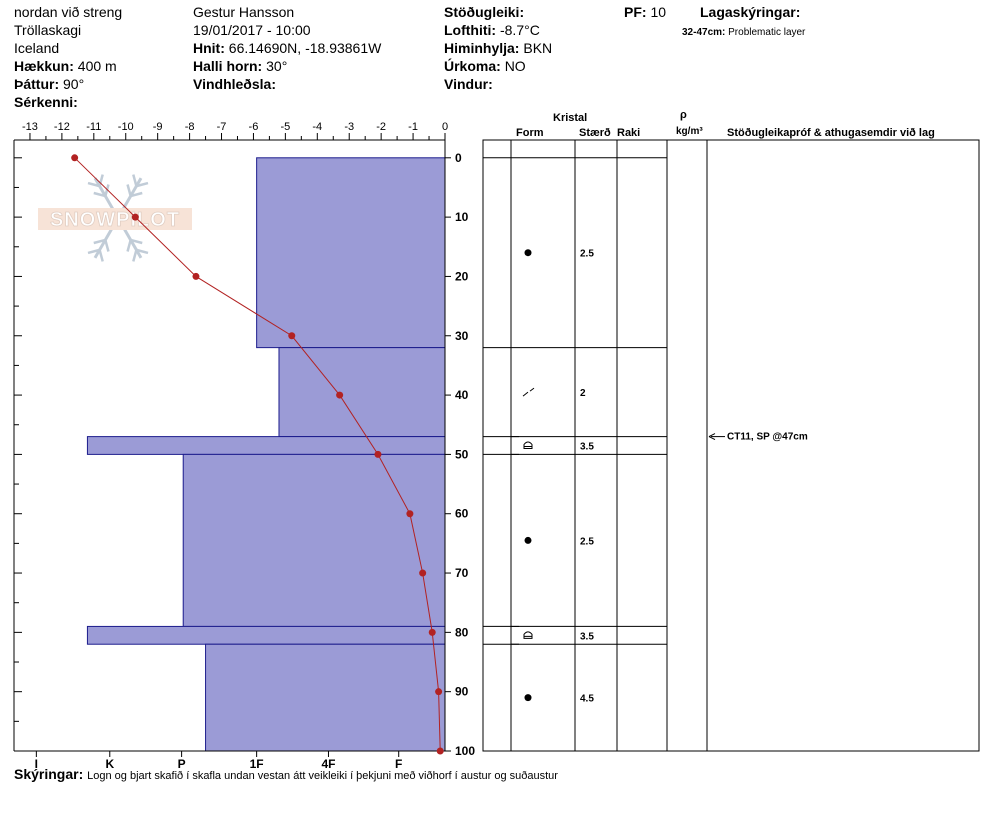 The image size is (994, 840). What do you see at coordinates (37, 84) in the screenshot?
I see `aspect-label: Þáttur:` at bounding box center [37, 84].